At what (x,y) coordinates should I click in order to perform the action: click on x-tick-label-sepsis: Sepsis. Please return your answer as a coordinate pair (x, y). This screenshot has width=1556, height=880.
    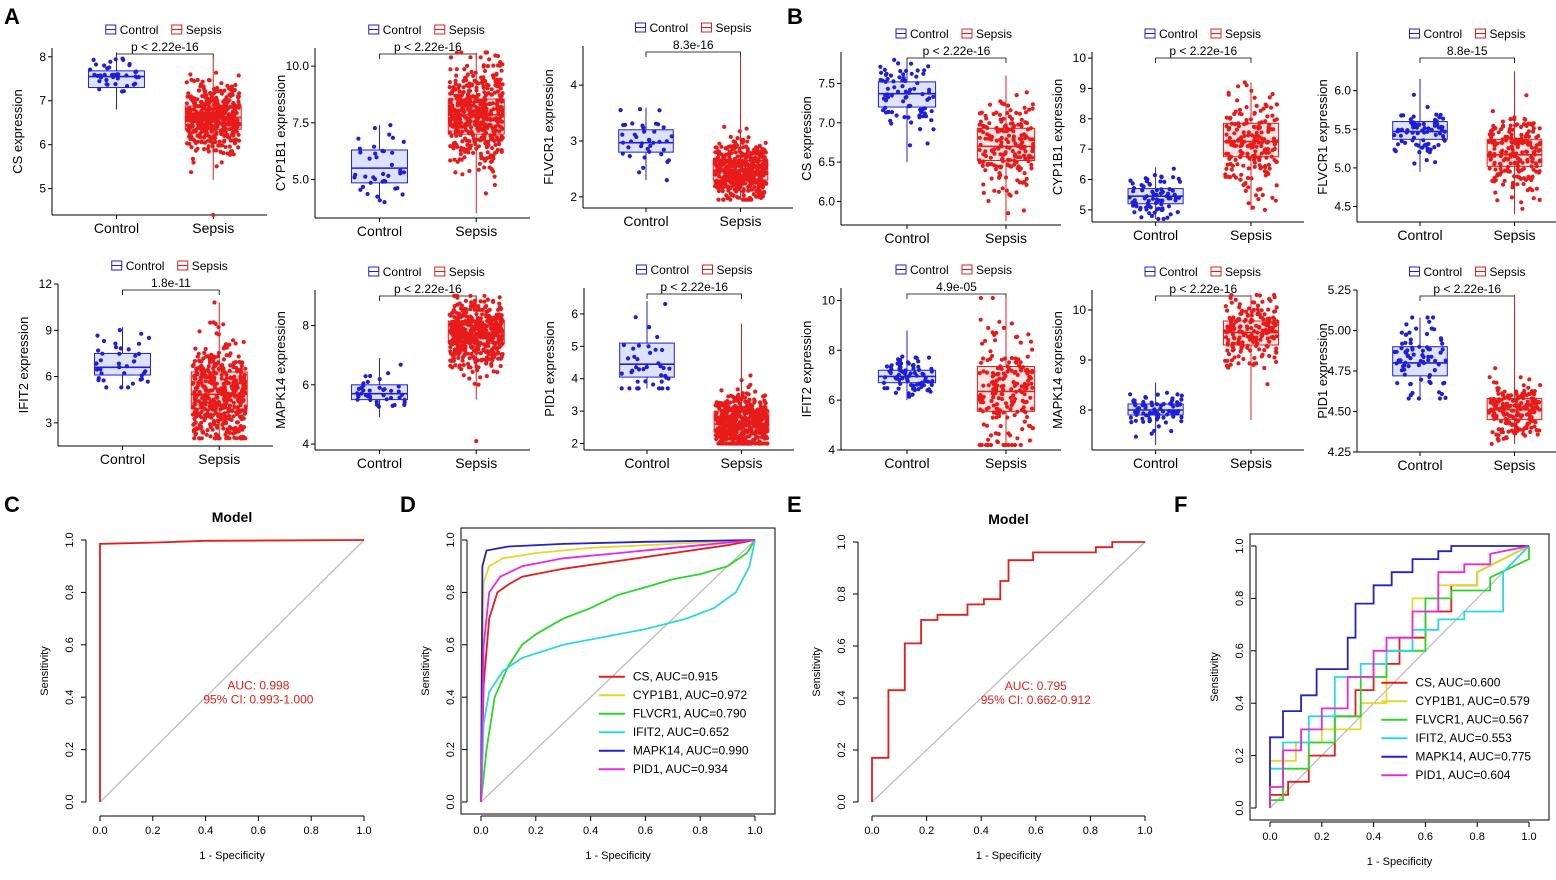
    Looking at the image, I should click on (1006, 238).